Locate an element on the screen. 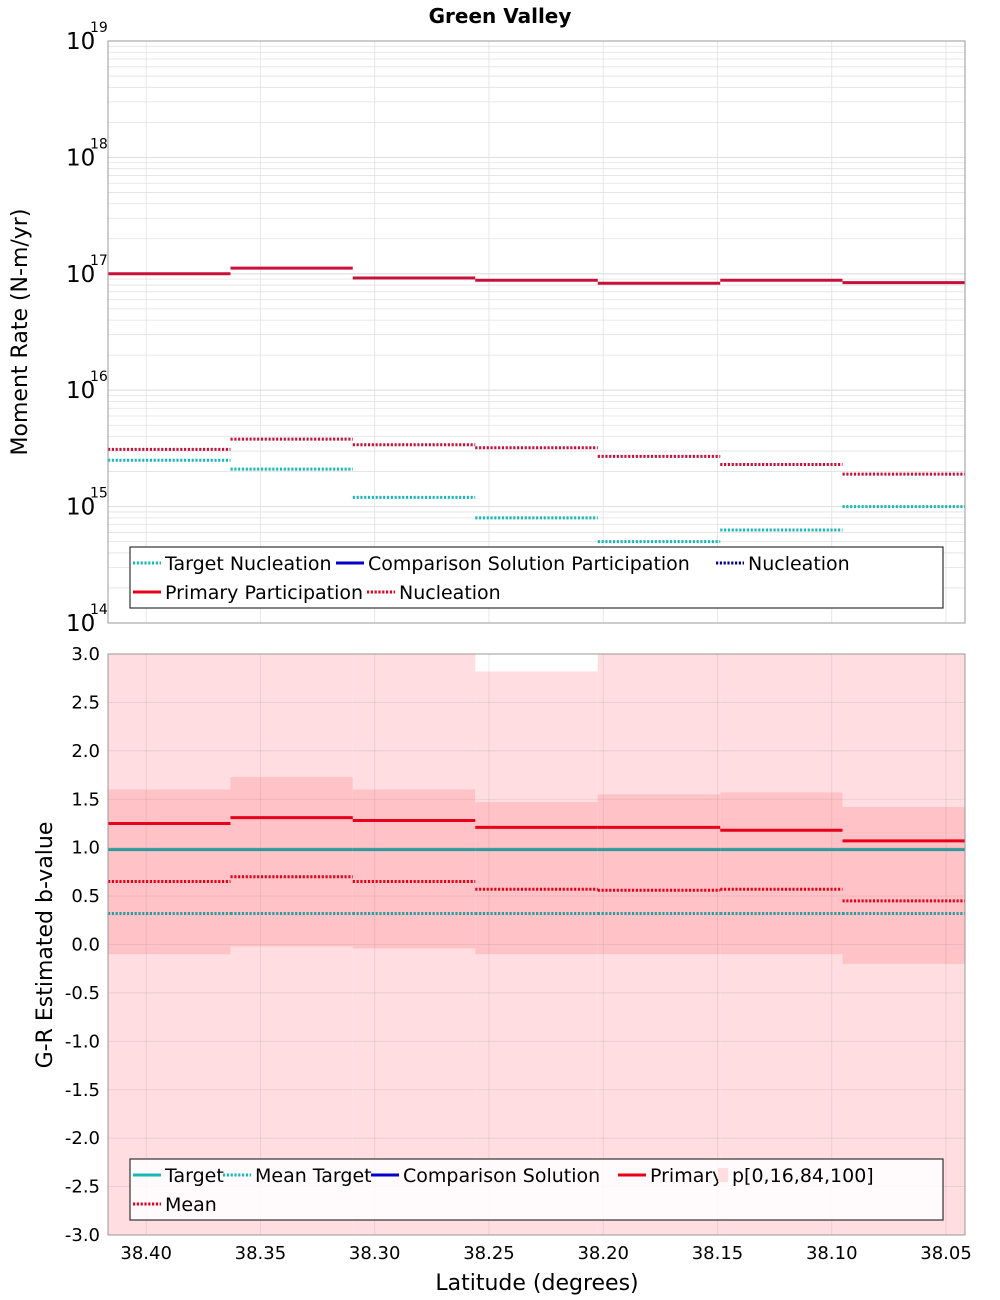  b-value-y-tick-label: -0.5 is located at coordinates (82, 993).